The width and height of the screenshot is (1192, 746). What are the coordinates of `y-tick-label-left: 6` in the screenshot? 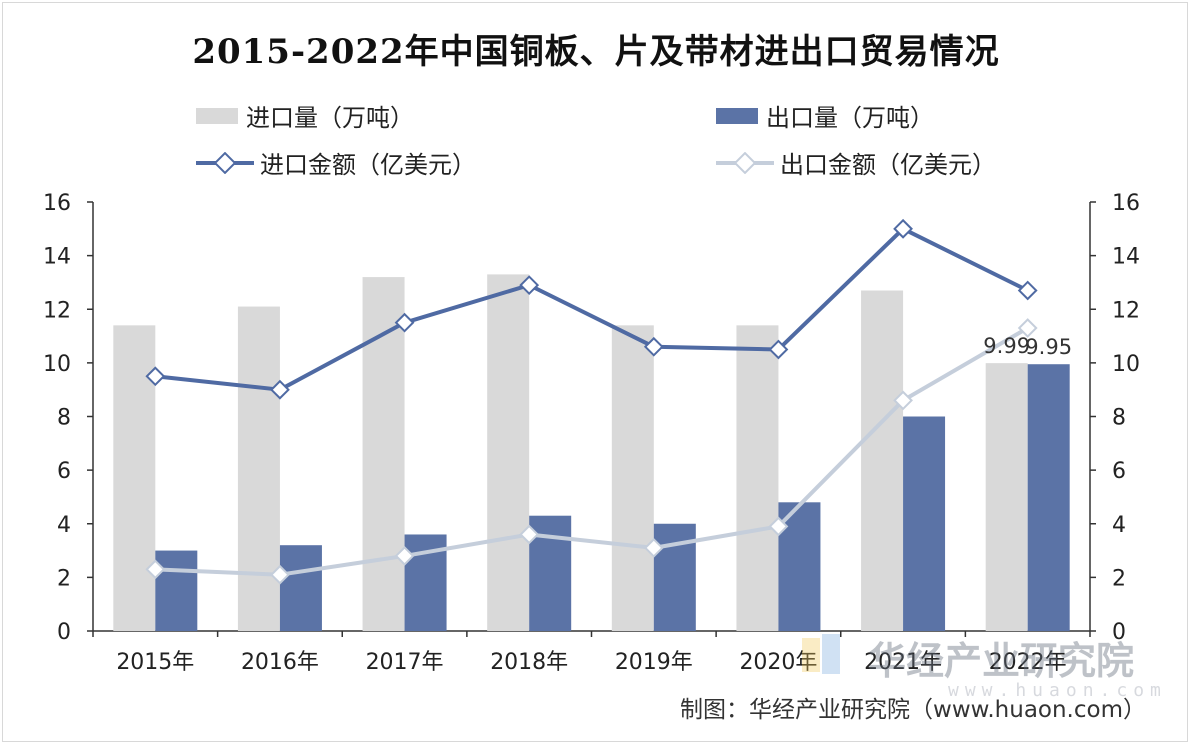 It's located at (64, 471).